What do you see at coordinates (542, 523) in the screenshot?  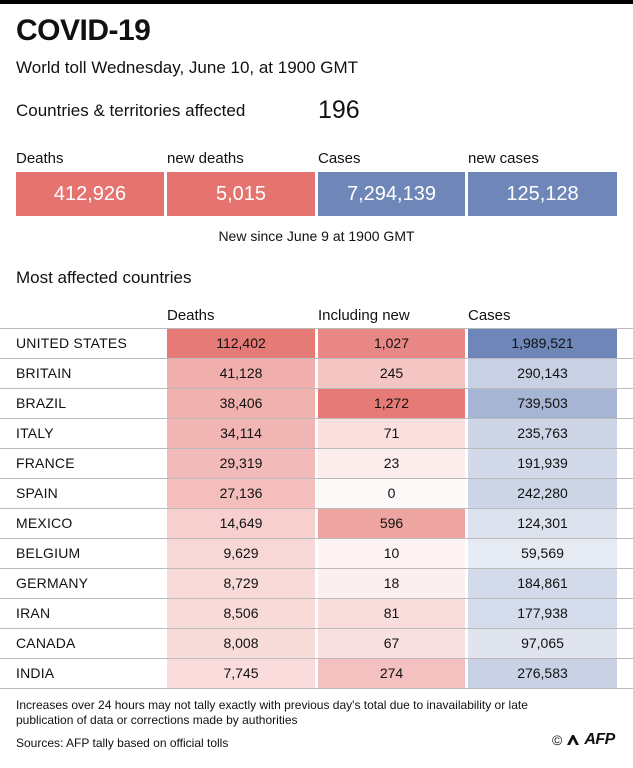 I see `cases-cell: 124,301` at bounding box center [542, 523].